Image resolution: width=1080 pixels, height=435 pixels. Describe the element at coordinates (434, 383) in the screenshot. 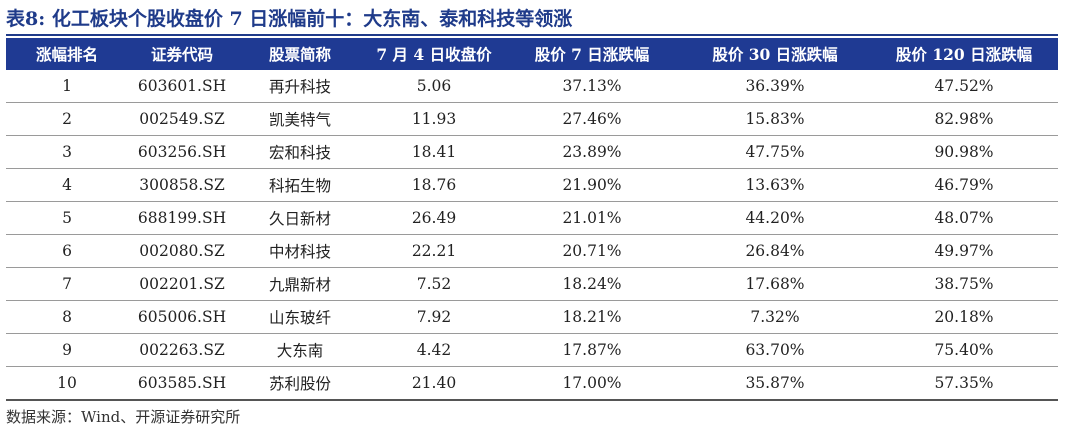

I see `close-price-cell: 21.40` at that location.